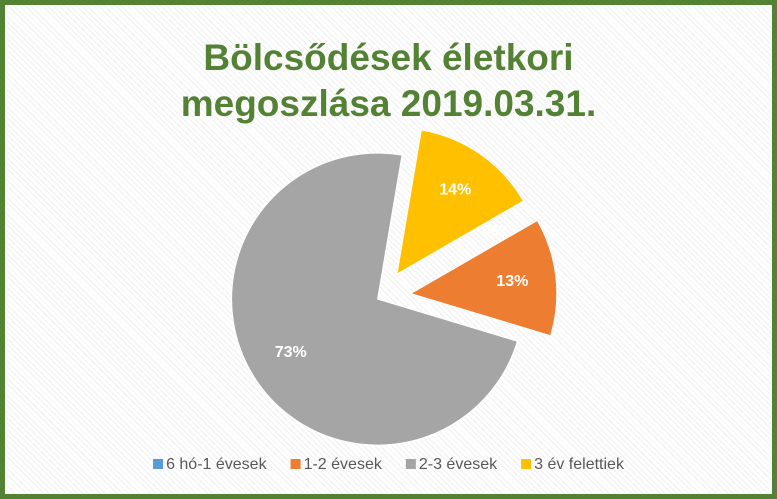 The height and width of the screenshot is (499, 777). Describe the element at coordinates (455, 189) in the screenshot. I see `data-label: 14%` at that location.